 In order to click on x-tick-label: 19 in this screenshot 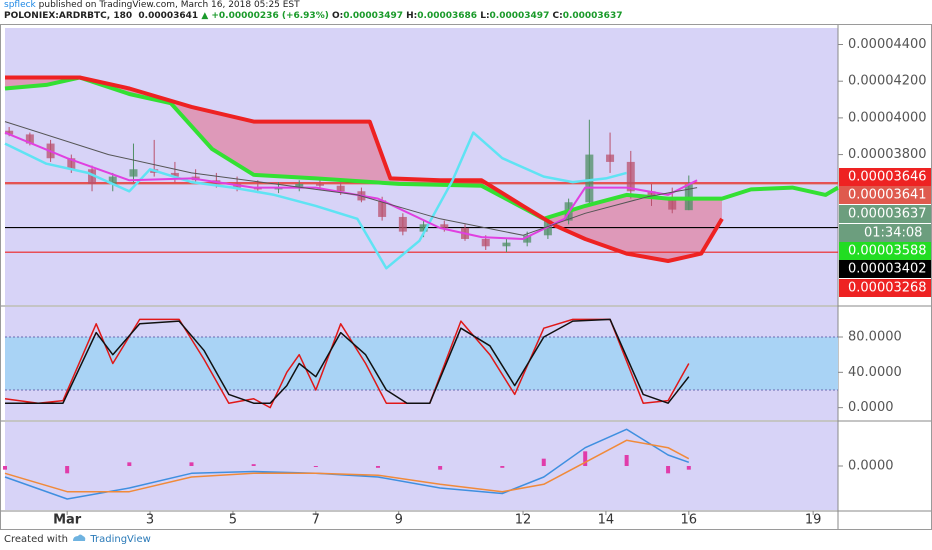, I will do `click(813, 520)`.